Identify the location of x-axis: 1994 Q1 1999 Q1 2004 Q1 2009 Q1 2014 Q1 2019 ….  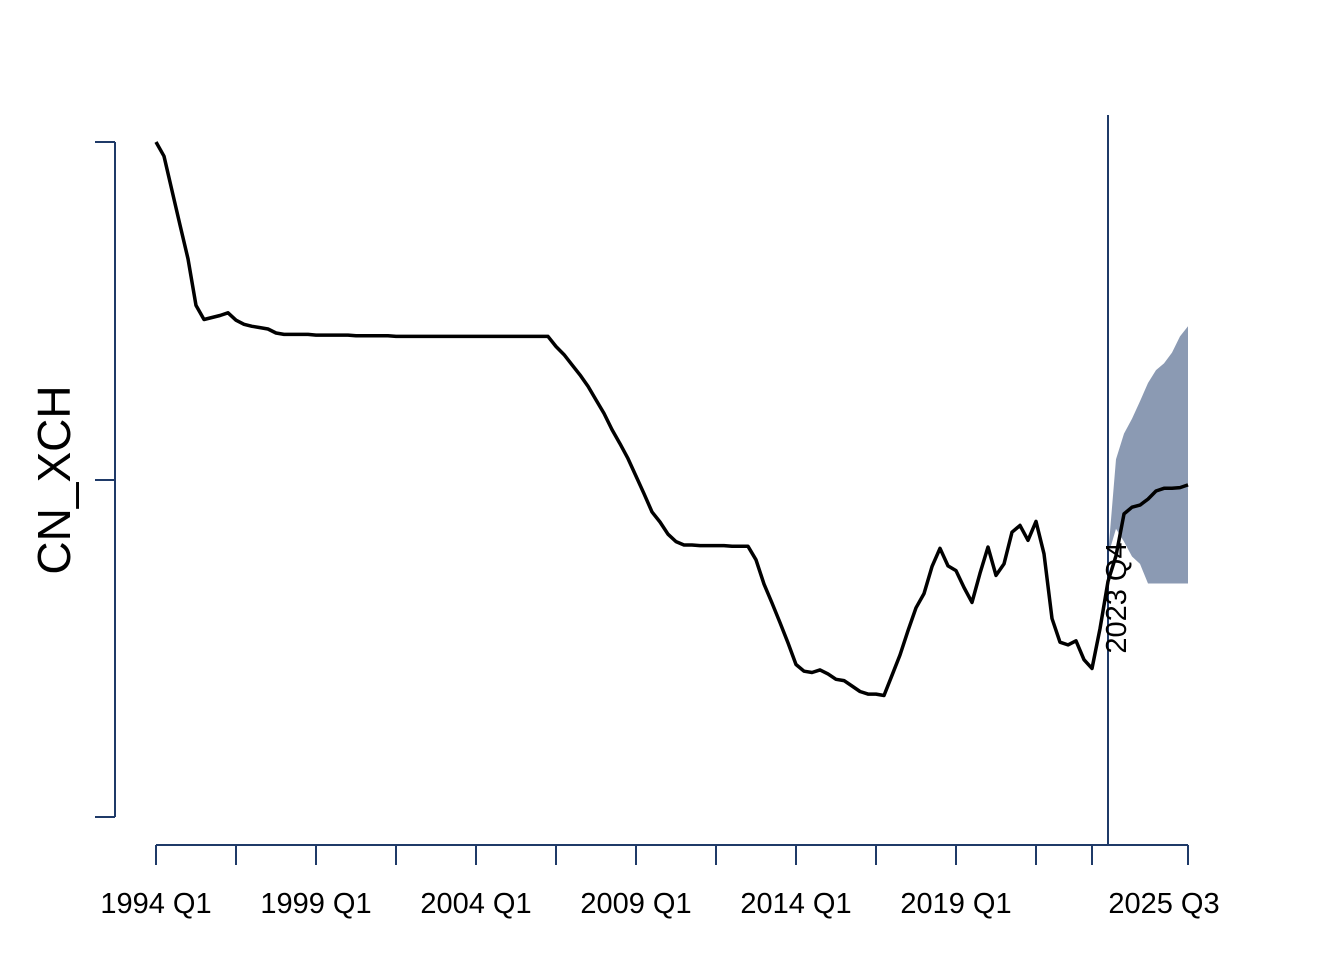
(660, 882).